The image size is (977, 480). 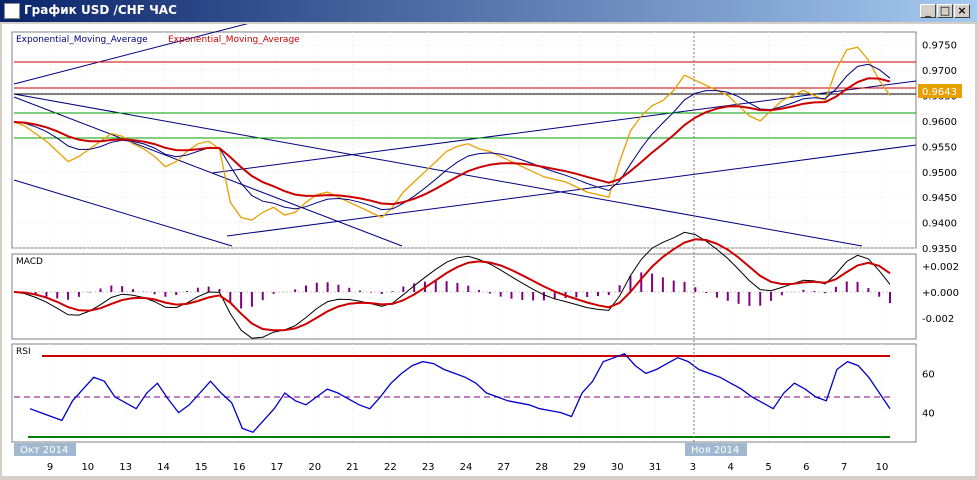 What do you see at coordinates (940, 267) in the screenshot?
I see `macd-tick-label: +0.002` at bounding box center [940, 267].